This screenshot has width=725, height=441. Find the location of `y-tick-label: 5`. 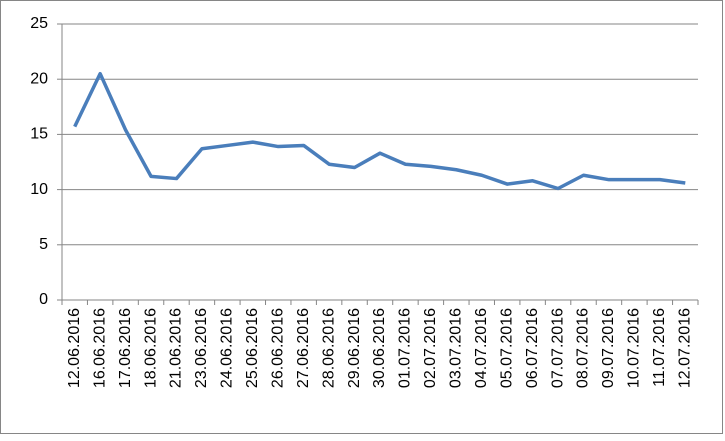

y-tick-label: 5 is located at coordinates (43, 244).